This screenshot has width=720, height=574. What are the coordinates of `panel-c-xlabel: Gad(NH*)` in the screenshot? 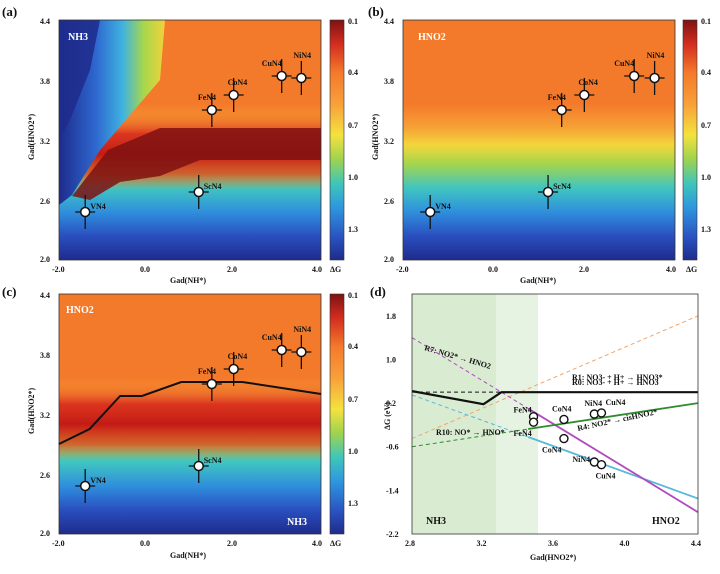 It's located at (188, 555).